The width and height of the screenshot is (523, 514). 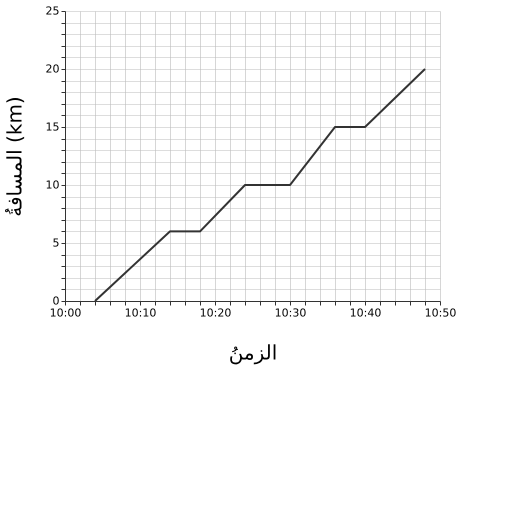 What do you see at coordinates (53, 11) in the screenshot?
I see `y-tick-label: 25` at bounding box center [53, 11].